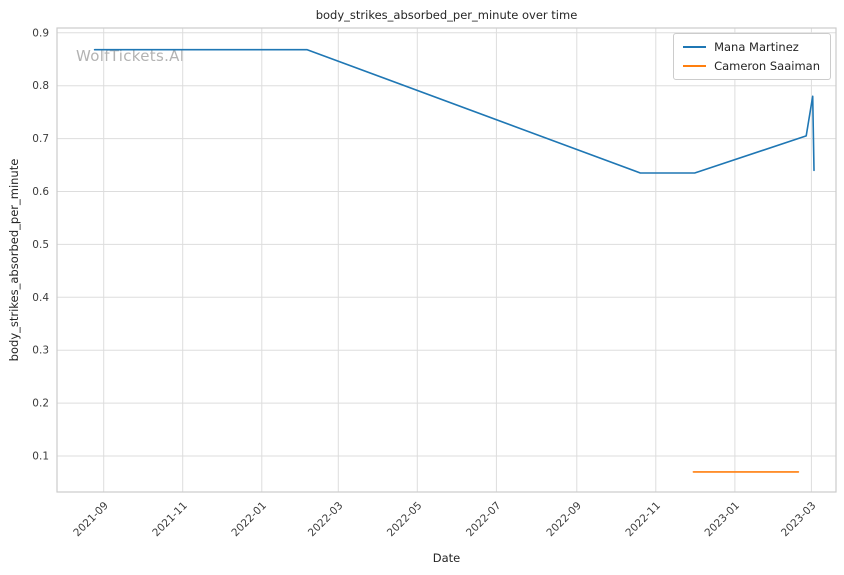 This screenshot has width=844, height=575. I want to click on y-tick-label: 0.3, so click(40, 351).